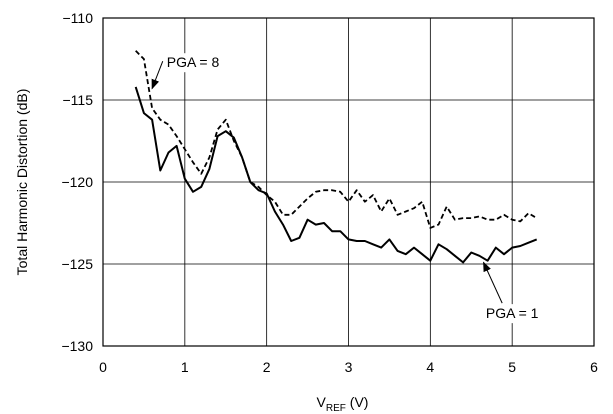 Image resolution: width=613 pixels, height=414 pixels. Describe the element at coordinates (430, 367) in the screenshot. I see `x-tick-label: 4` at that location.